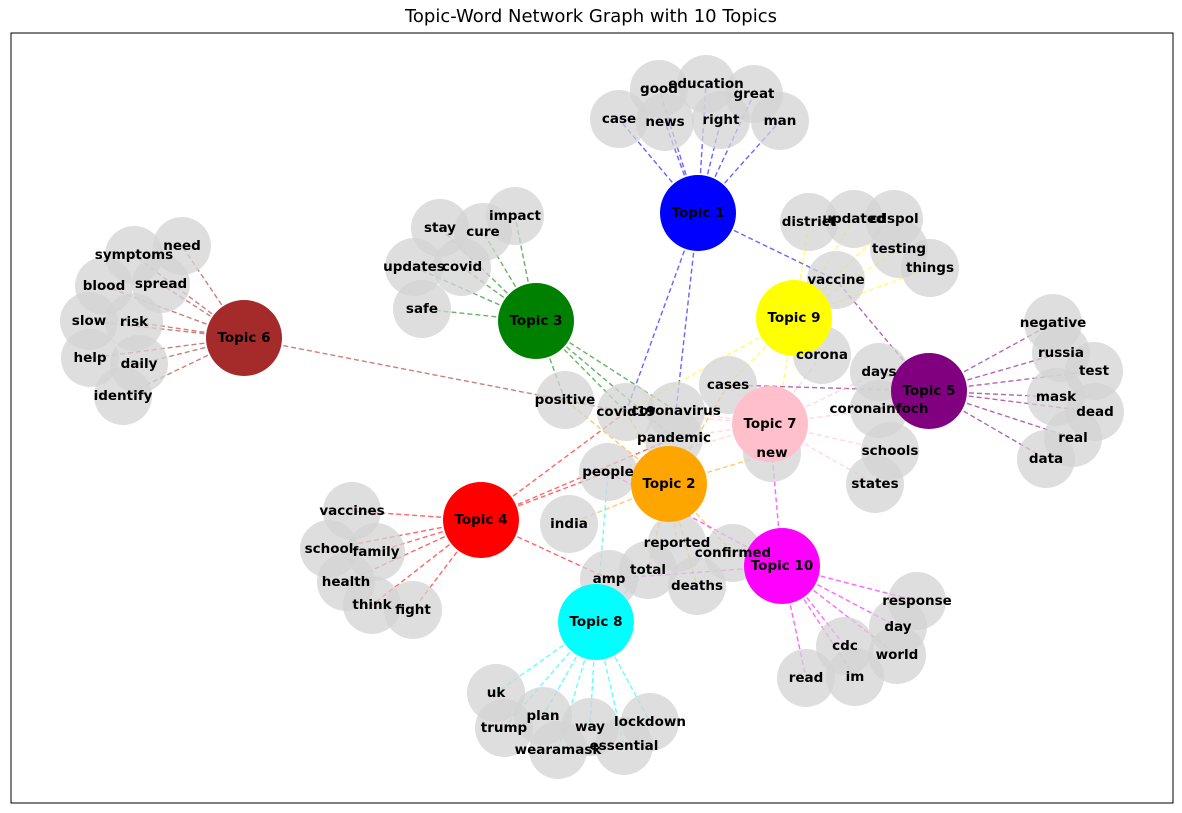 The height and width of the screenshot is (813, 1182). I want to click on topic-node-t9, so click(794, 318).